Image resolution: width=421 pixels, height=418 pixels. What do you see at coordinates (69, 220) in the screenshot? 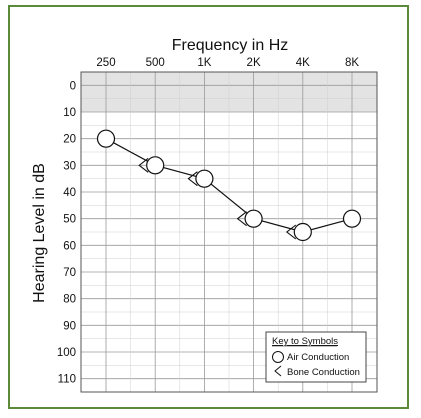
I see `y-tick-label: 50` at bounding box center [69, 220].